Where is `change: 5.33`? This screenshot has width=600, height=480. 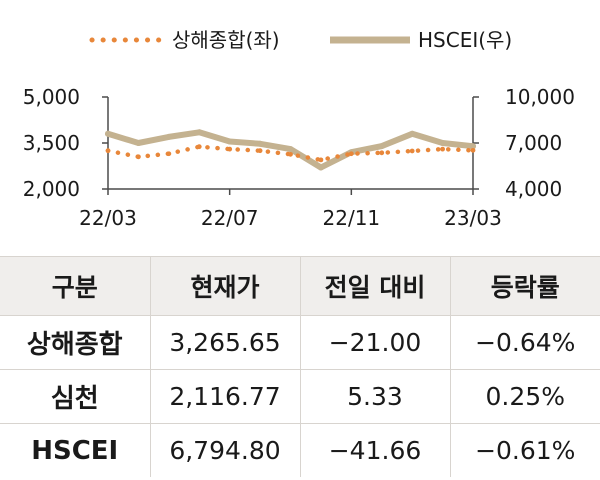
change: 5.33 is located at coordinates (374, 396).